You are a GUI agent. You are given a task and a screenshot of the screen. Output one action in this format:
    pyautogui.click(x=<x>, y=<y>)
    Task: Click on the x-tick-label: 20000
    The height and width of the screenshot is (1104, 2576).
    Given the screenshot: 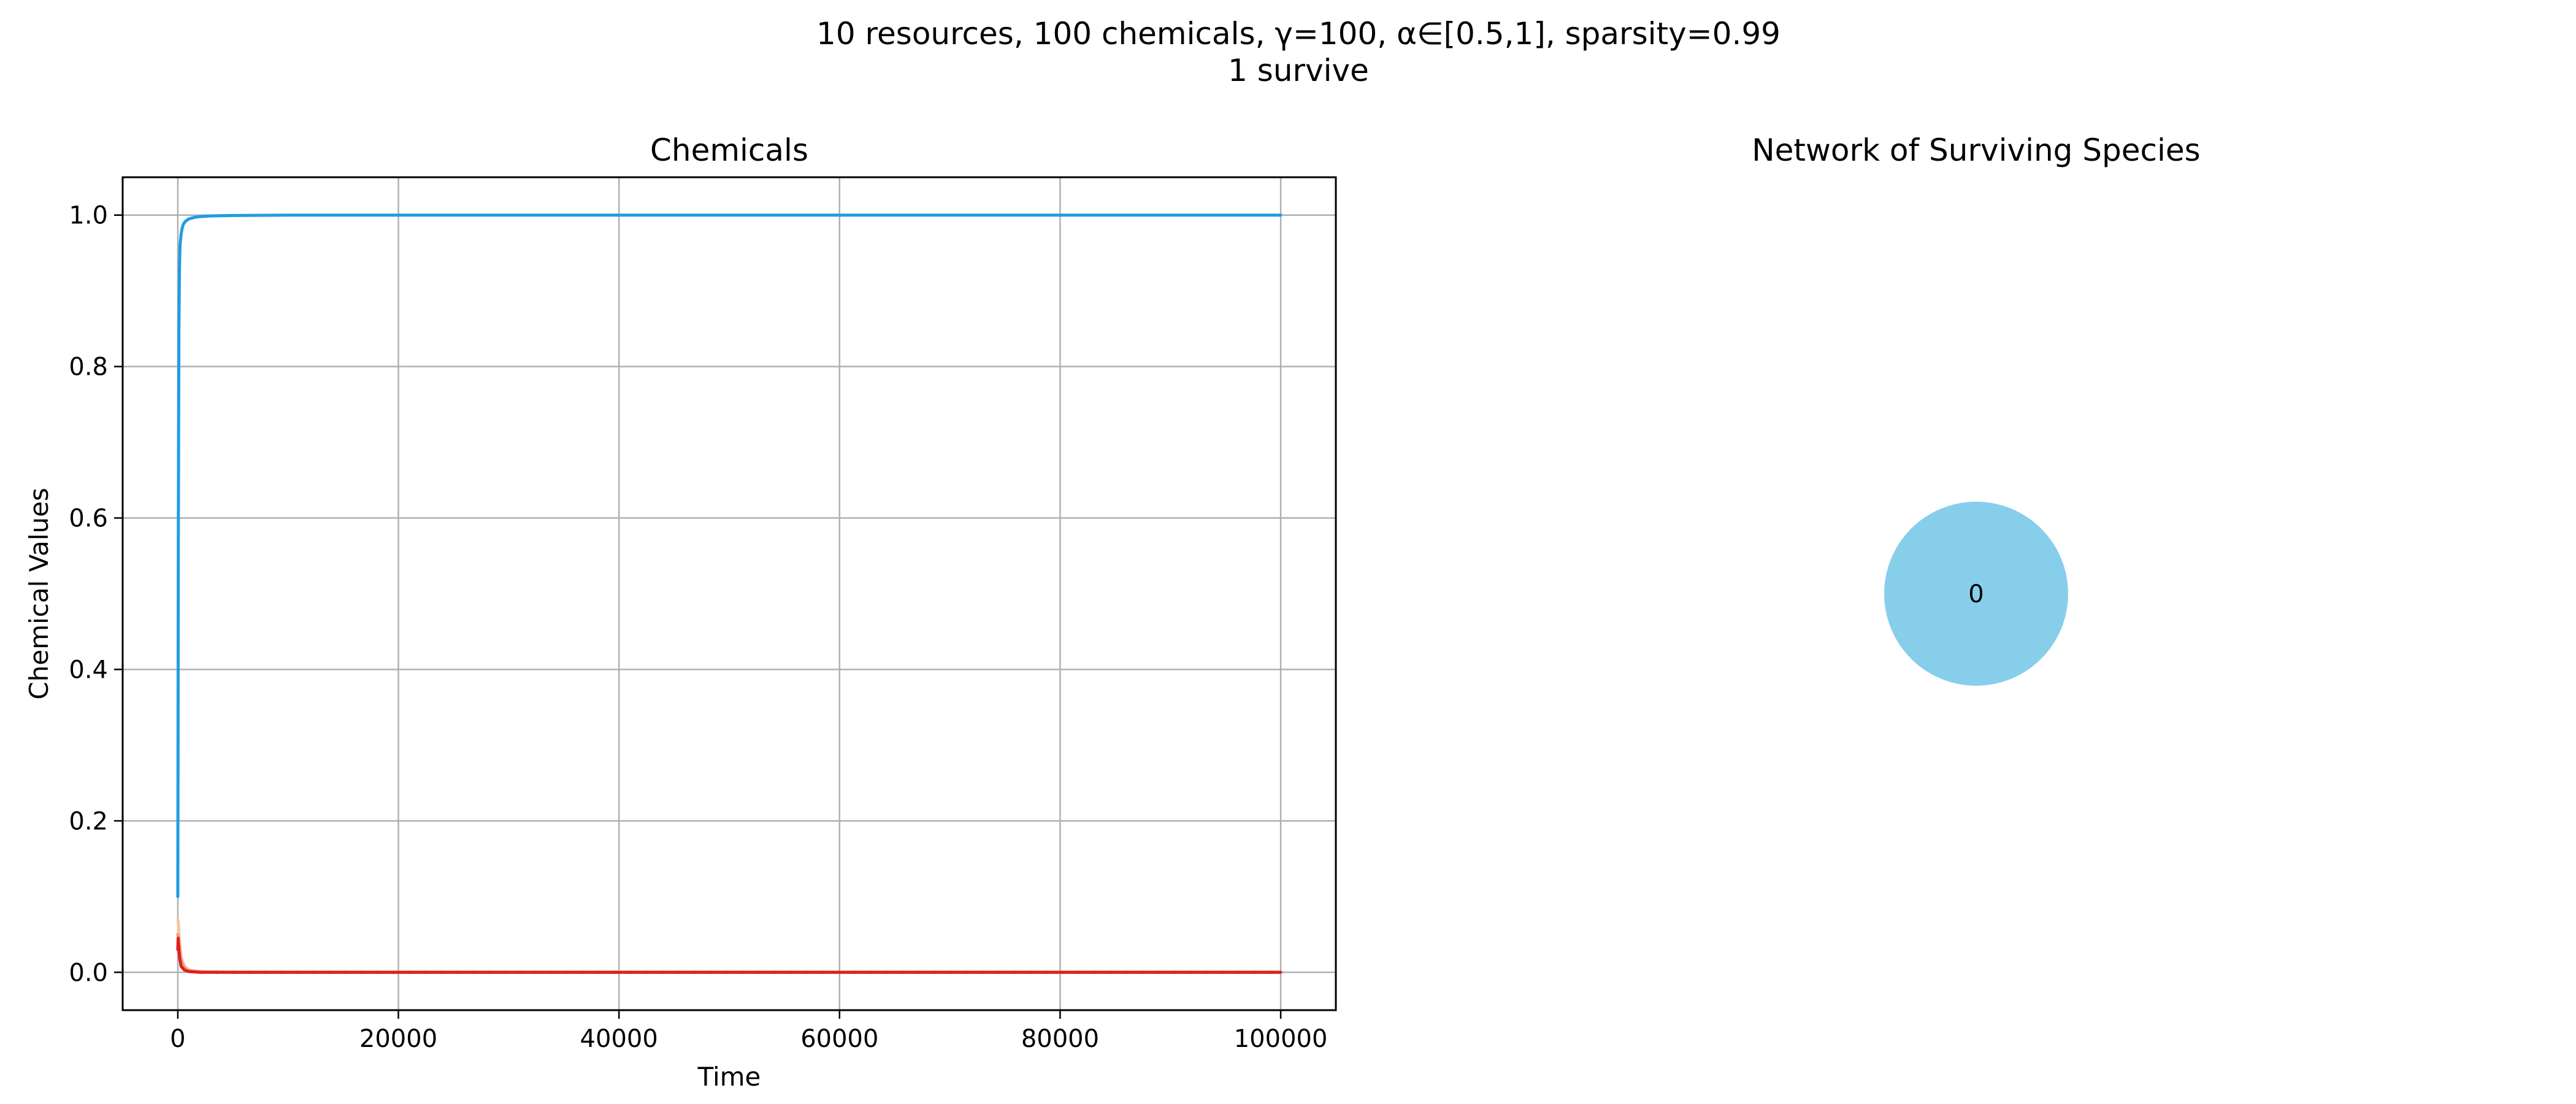 What is the action you would take?
    pyautogui.click(x=398, y=1039)
    